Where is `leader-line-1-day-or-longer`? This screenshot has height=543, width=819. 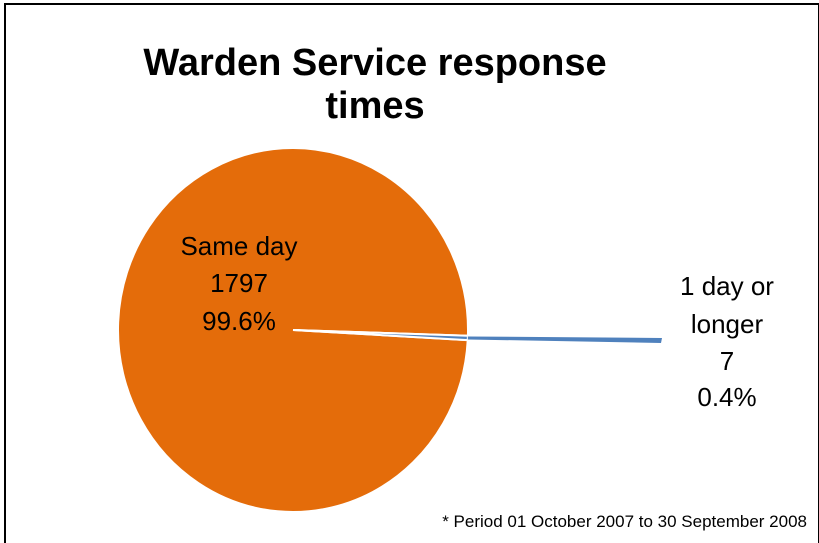 leader-line-1-day-or-longer is located at coordinates (564, 339).